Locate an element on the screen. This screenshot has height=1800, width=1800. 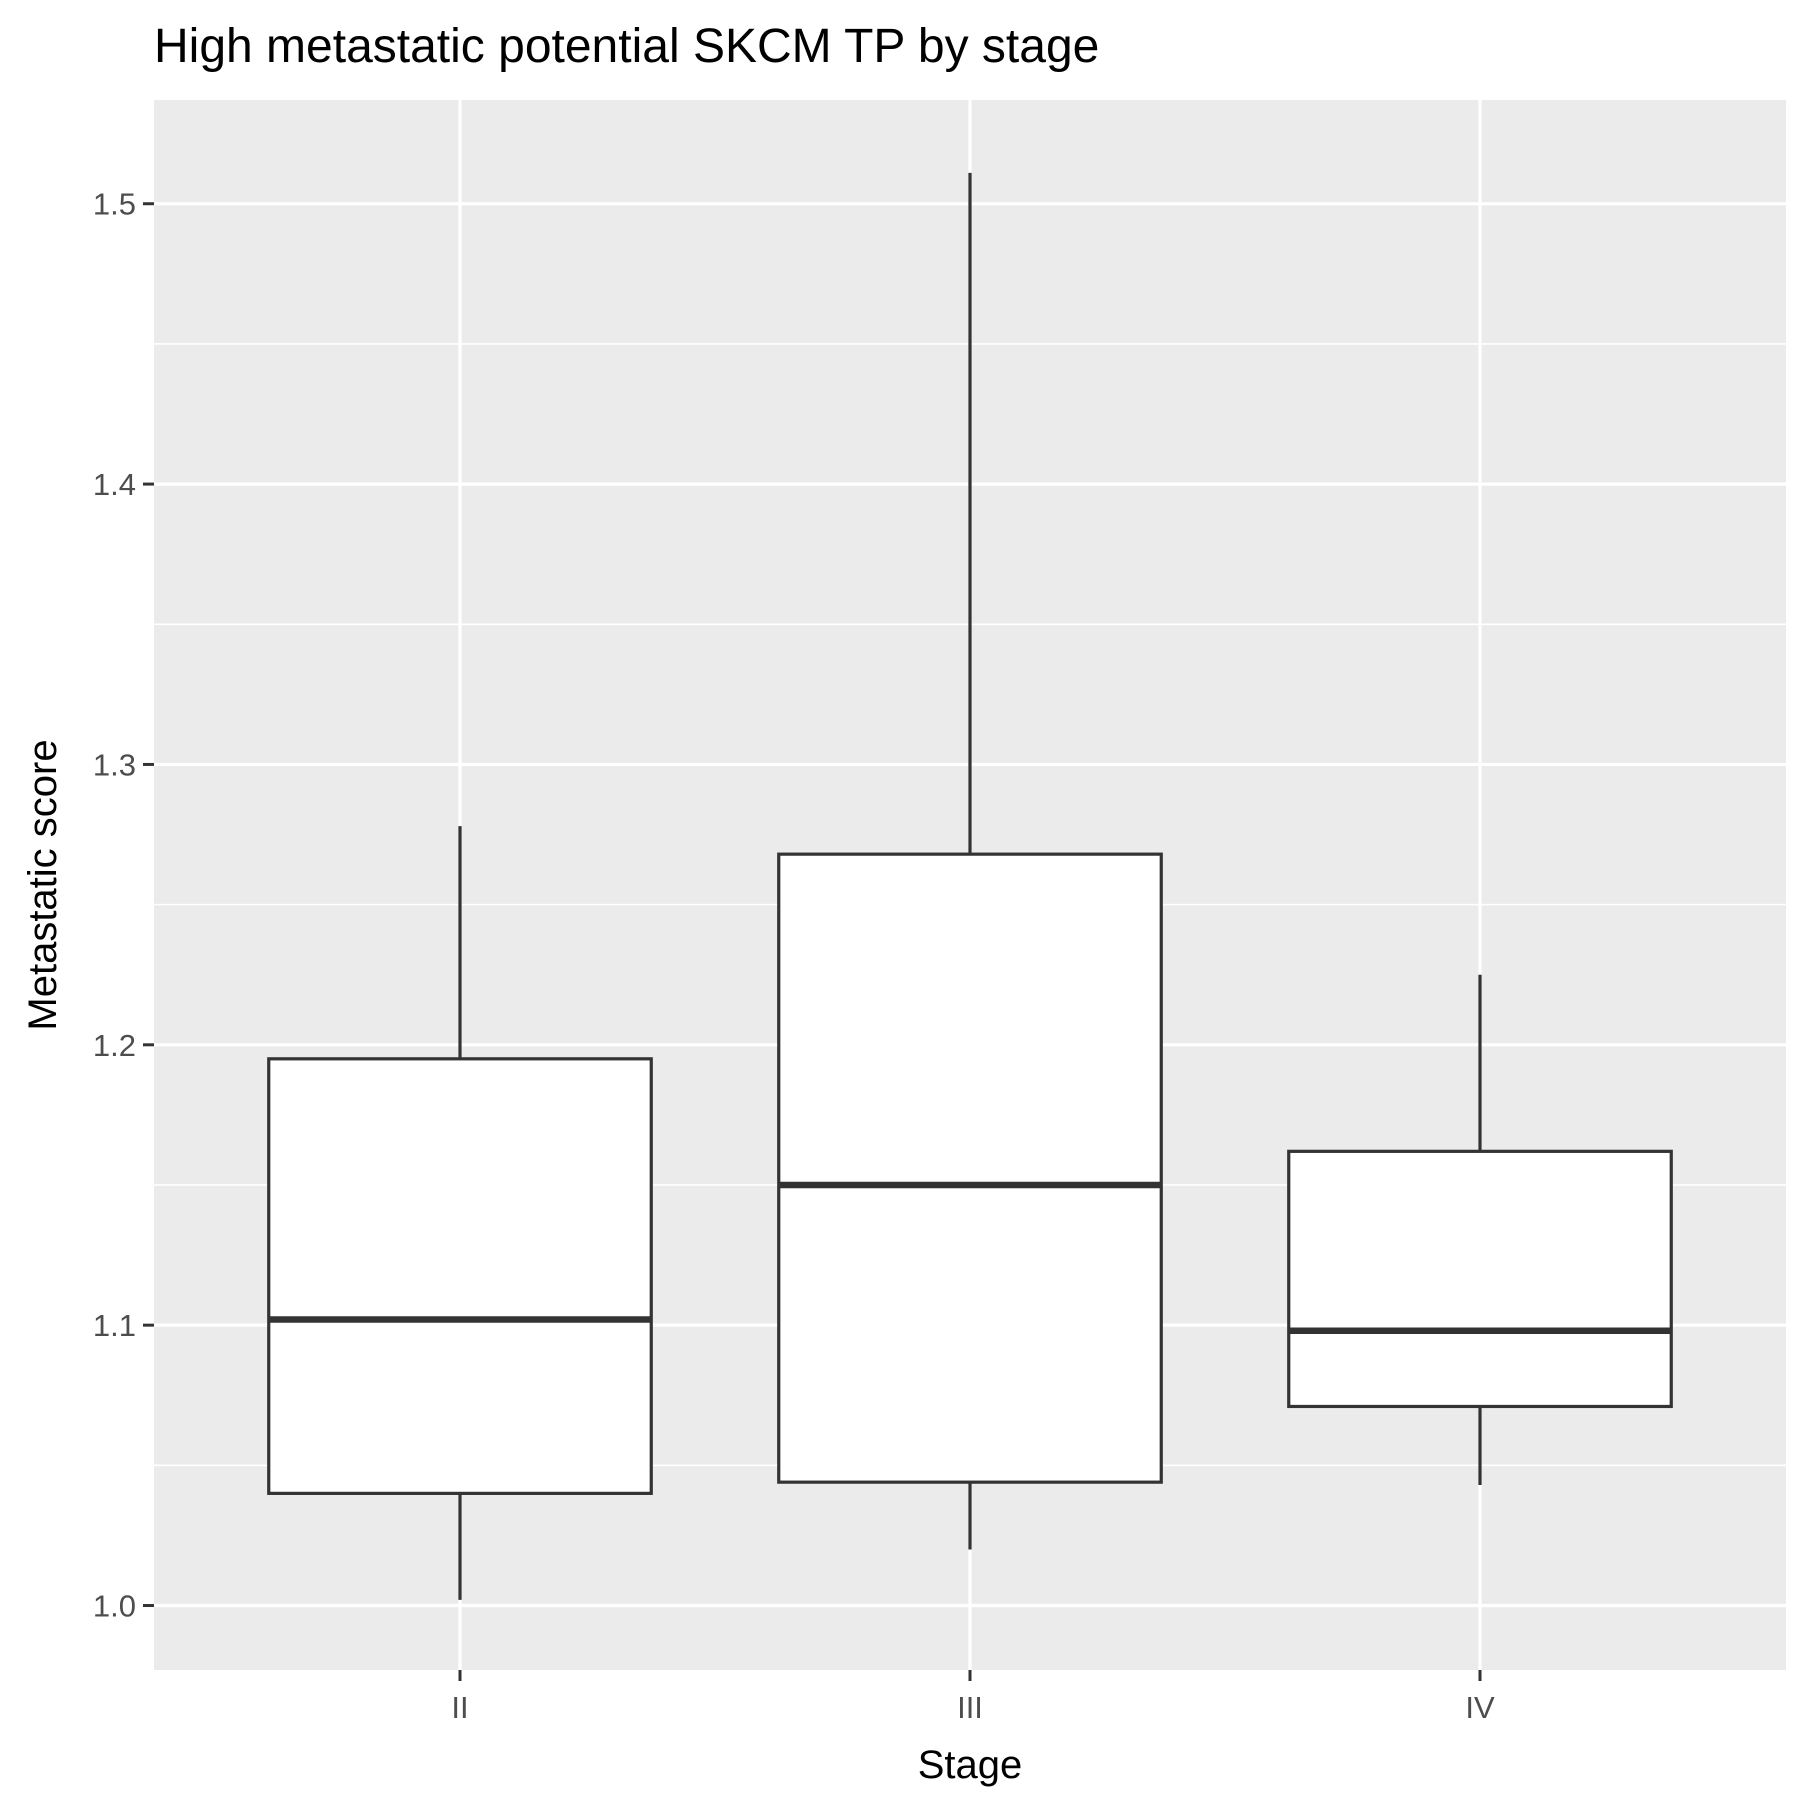
box-stage-ii is located at coordinates (460, 1213).